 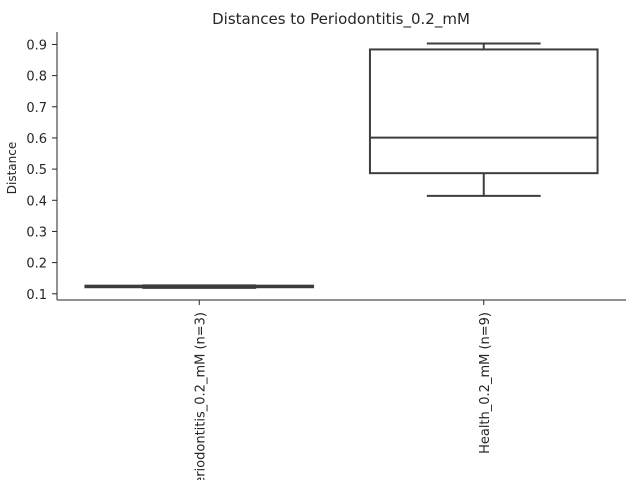 I want to click on y-axis-label: Distance, so click(x=12, y=168).